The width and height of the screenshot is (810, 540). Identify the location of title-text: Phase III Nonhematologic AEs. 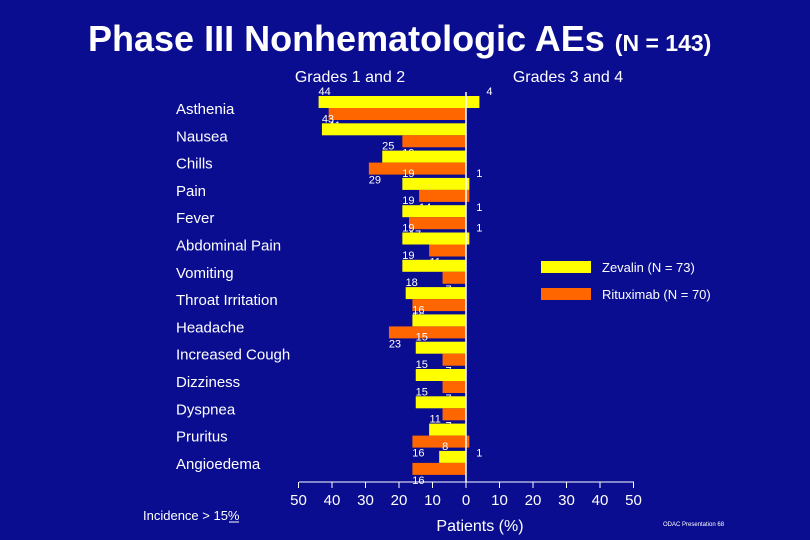
(346, 38).